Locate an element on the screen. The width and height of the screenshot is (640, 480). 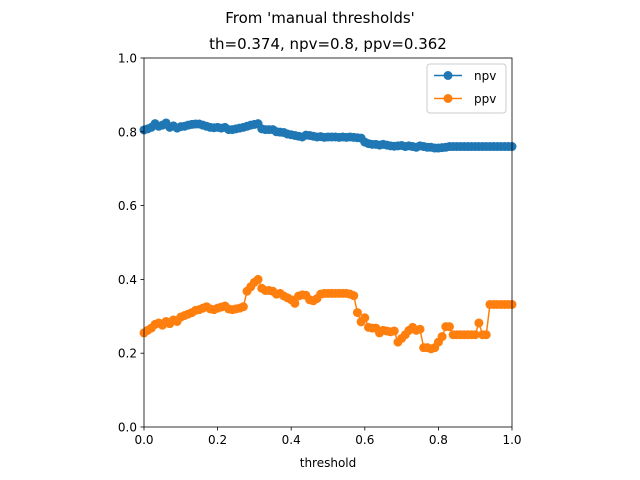
legend-label-ppv: ppv is located at coordinates (485, 99).